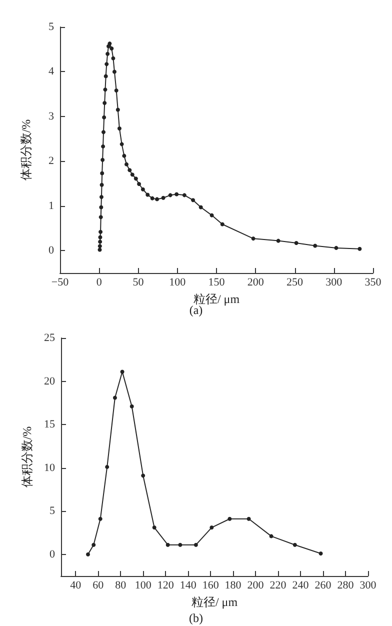 This screenshot has width=392, height=626. I want to click on x-tick-label: 120, so click(165, 586).